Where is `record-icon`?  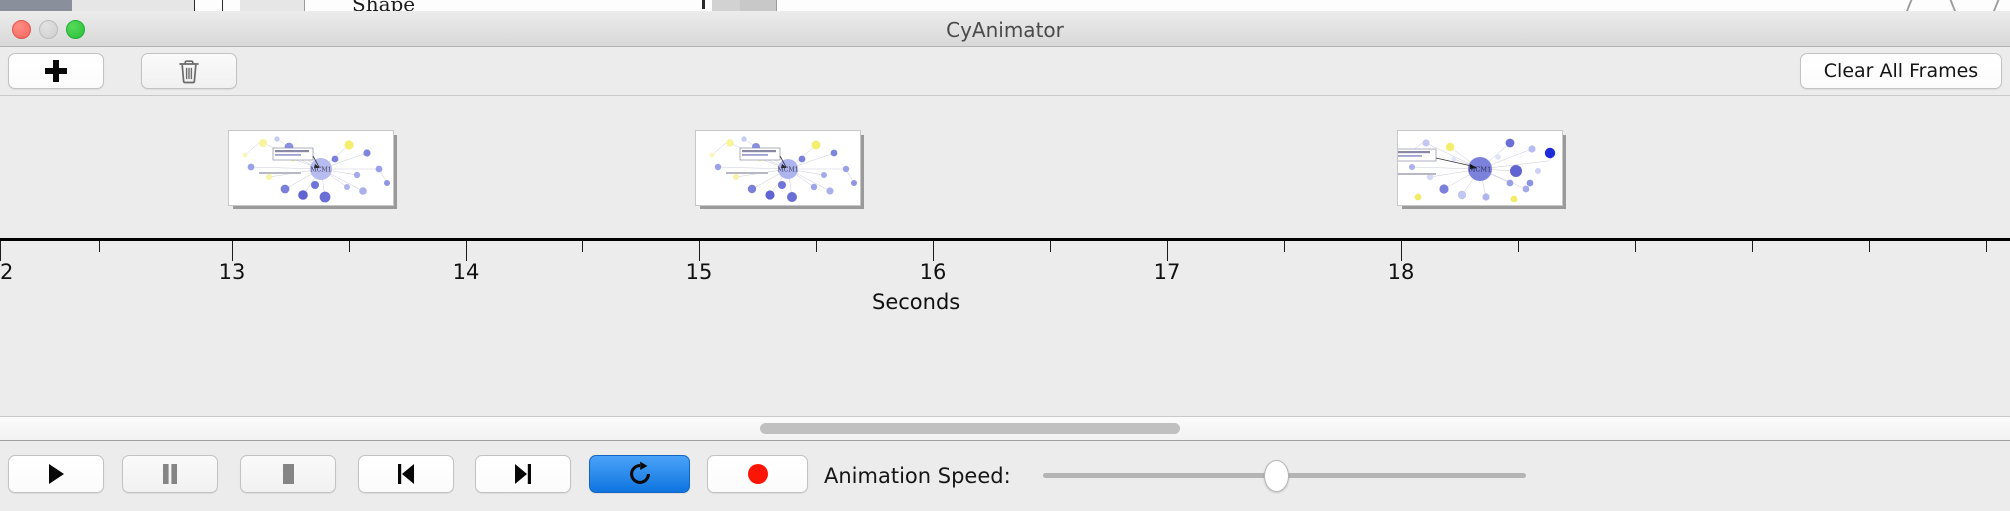
record-icon is located at coordinates (757, 474).